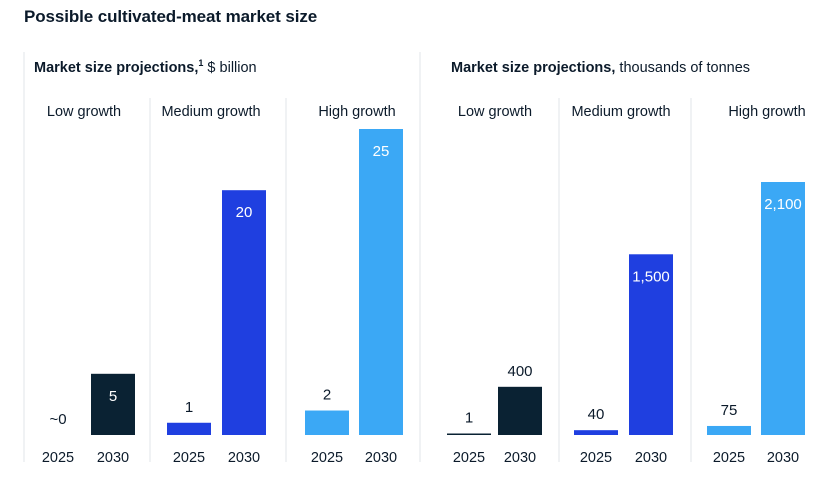  Describe the element at coordinates (381, 282) in the screenshot. I see `bar-1-3-2030` at that location.